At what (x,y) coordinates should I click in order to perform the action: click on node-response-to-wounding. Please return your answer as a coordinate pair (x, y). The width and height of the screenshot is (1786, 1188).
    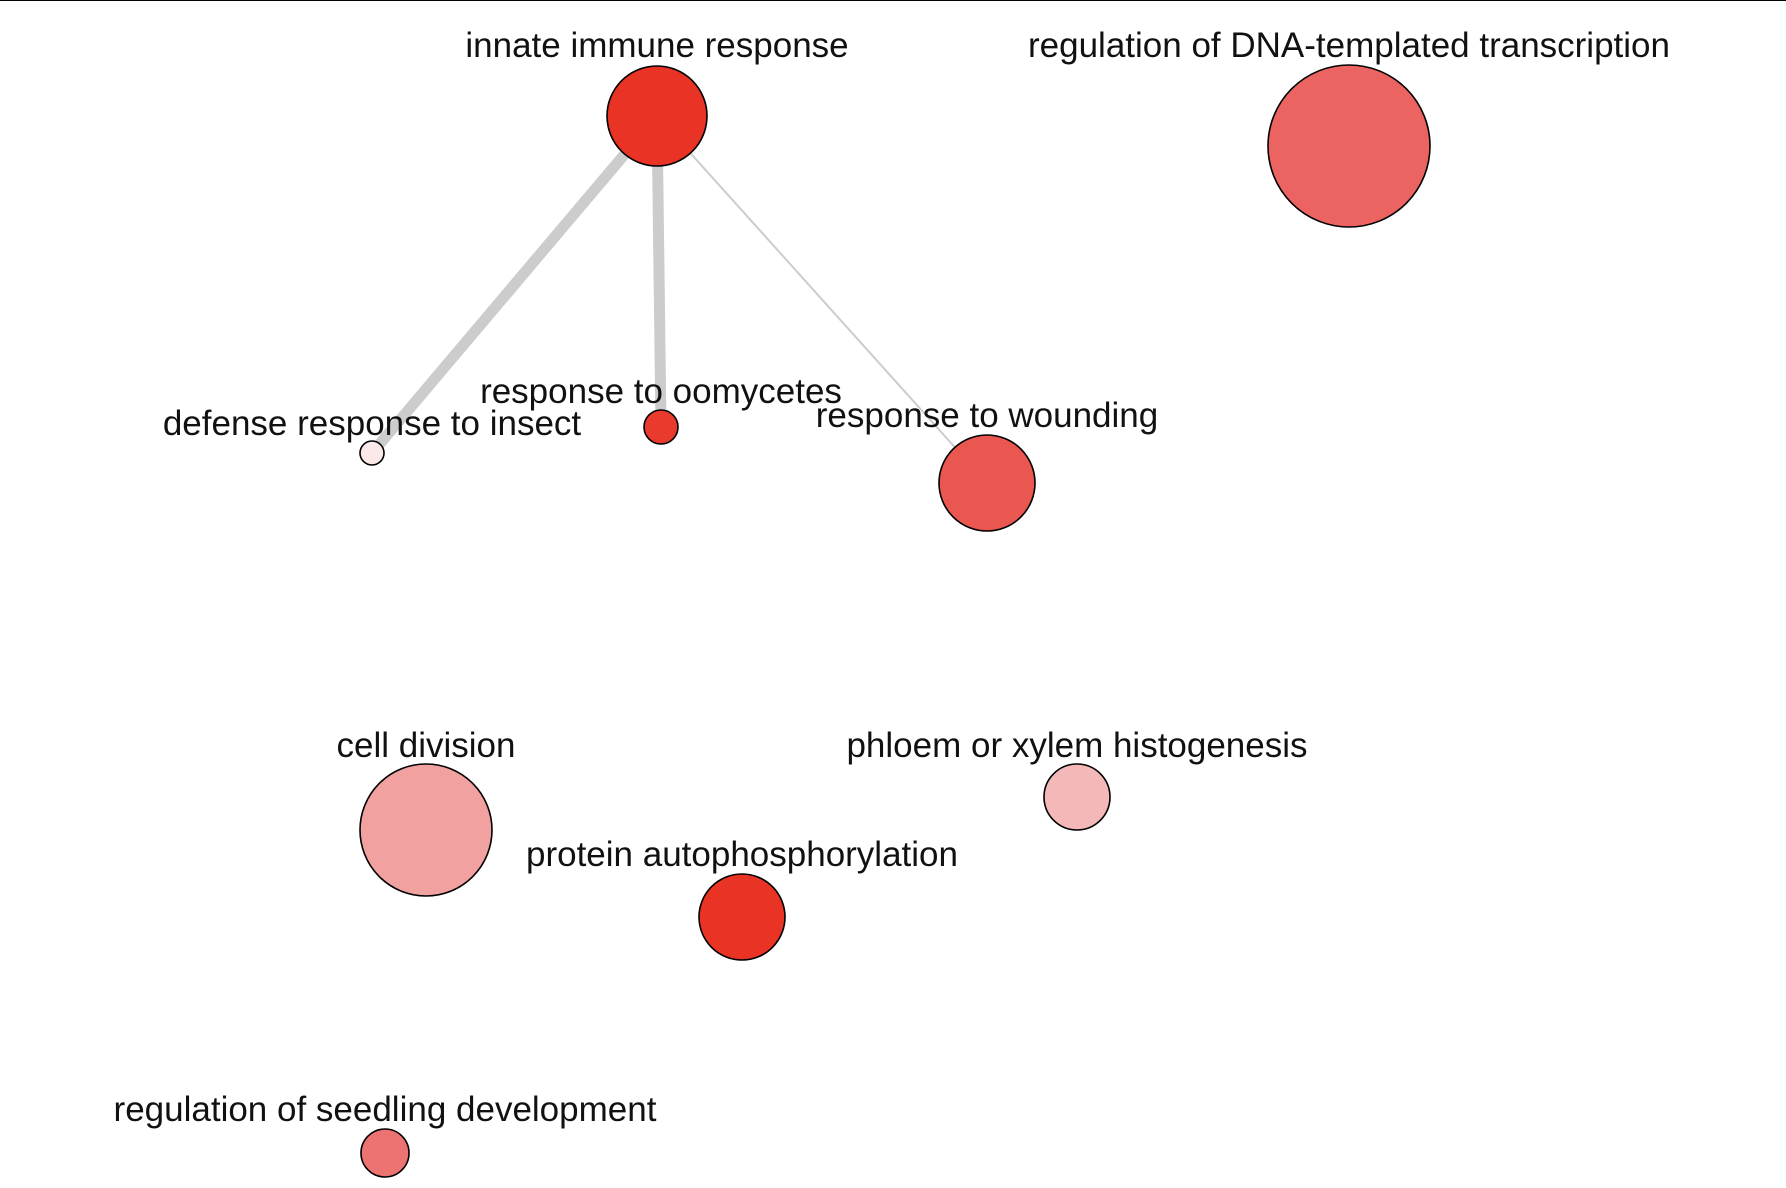
    Looking at the image, I should click on (987, 483).